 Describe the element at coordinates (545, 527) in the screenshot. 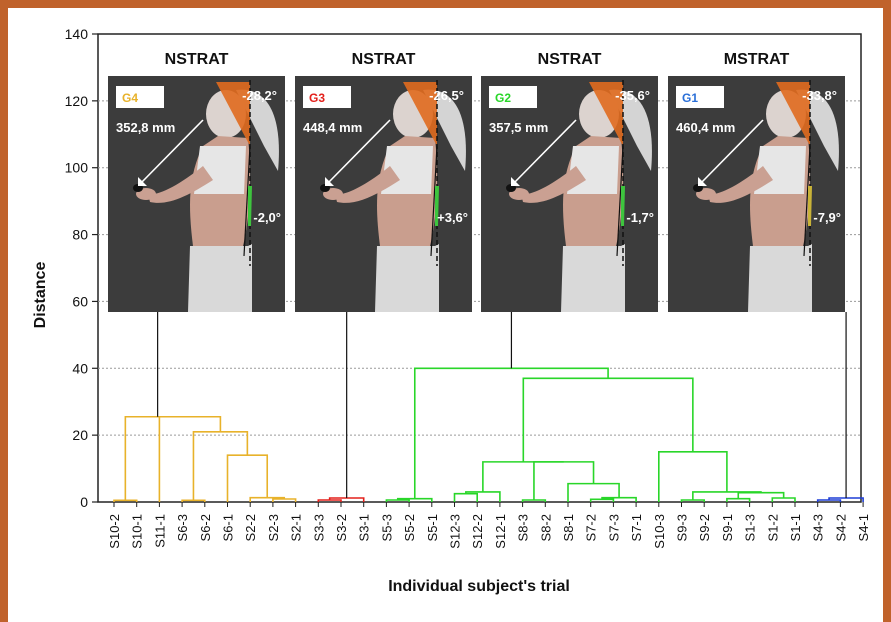

I see `x-tick-label-leaf: S8-2` at that location.